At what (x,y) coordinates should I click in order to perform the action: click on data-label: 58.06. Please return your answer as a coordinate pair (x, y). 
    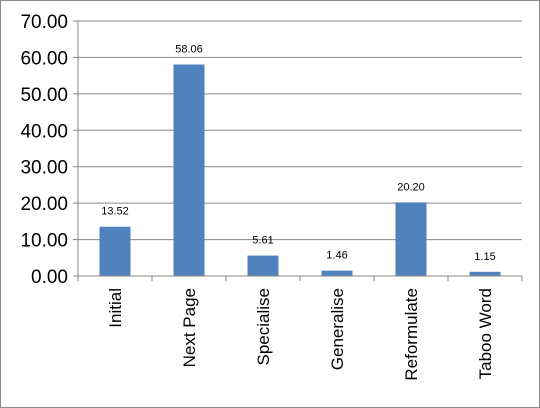
    Looking at the image, I should click on (189, 49).